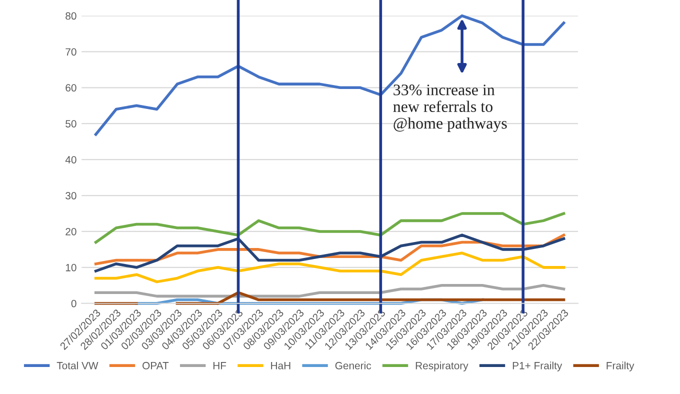  What do you see at coordinates (450, 108) in the screenshot?
I see `annotation: 33% increase in new referrals to @home pathways` at bounding box center [450, 108].